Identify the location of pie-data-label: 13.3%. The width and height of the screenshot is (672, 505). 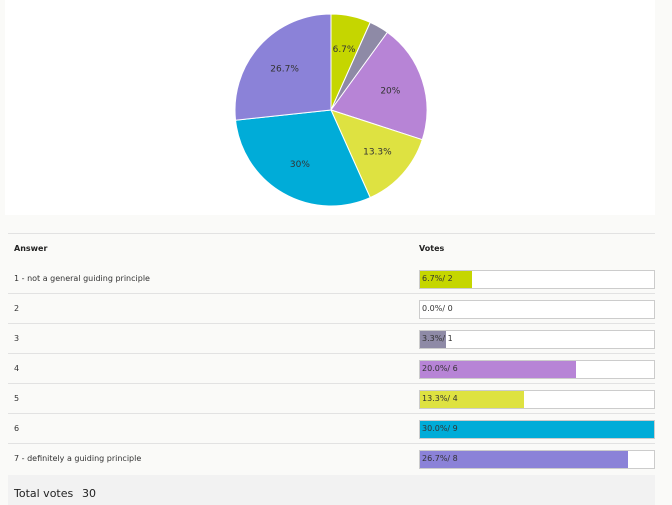
(377, 153).